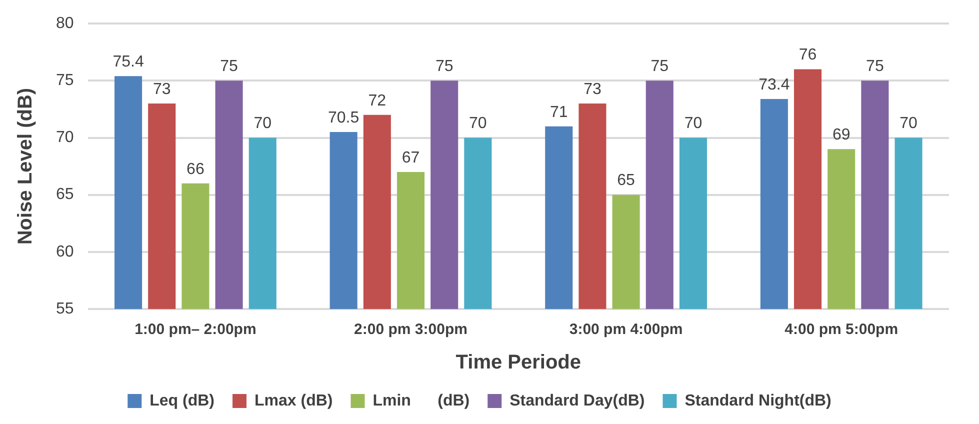 Image resolution: width=979 pixels, height=424 pixels. Describe the element at coordinates (841, 135) in the screenshot. I see `data-label: 69` at that location.